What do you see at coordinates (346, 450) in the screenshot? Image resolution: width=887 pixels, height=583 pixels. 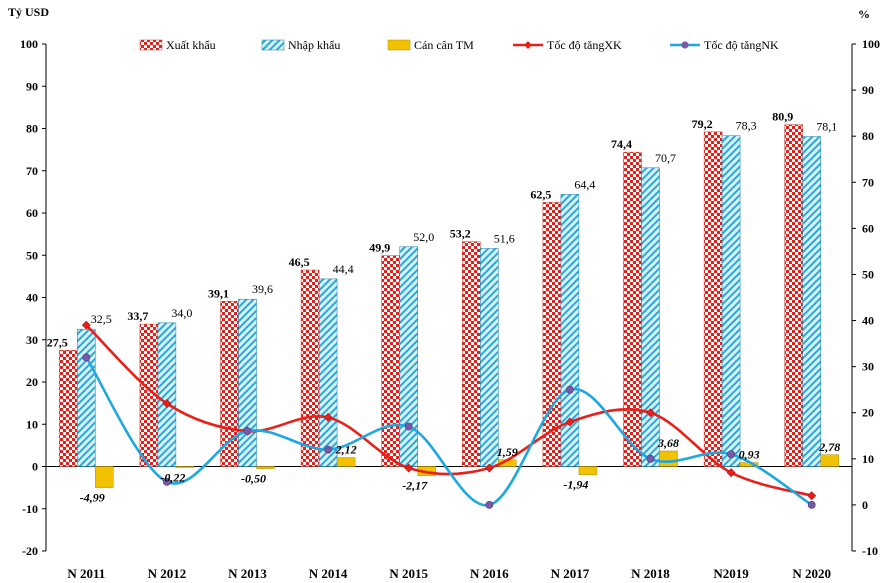 I see `label-can-can: 2,12` at bounding box center [346, 450].